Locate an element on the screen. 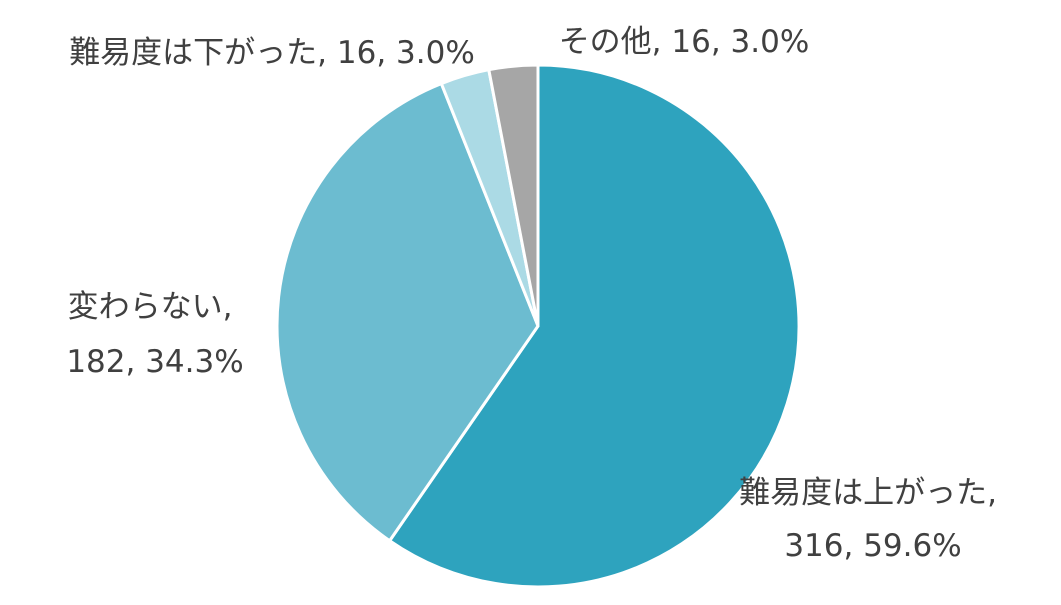 Image resolution: width=1061 pixels, height=605 pixels. slice-label-down-line1: 難易度は下がった, 16, 3.0% is located at coordinates (272, 53).